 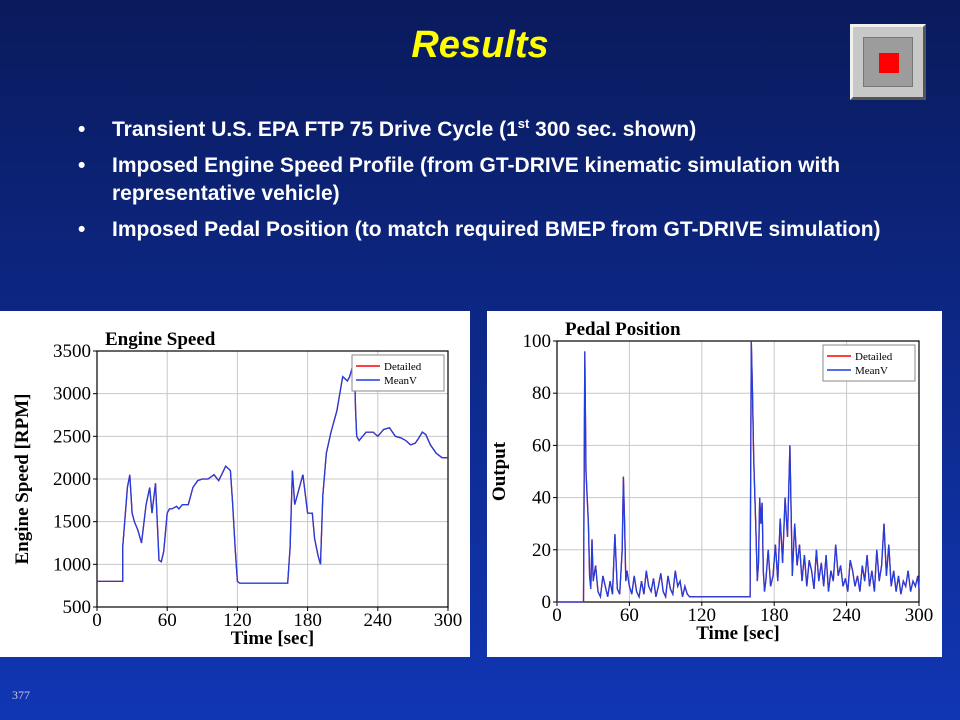 I want to click on stop-button-face, so click(x=888, y=62).